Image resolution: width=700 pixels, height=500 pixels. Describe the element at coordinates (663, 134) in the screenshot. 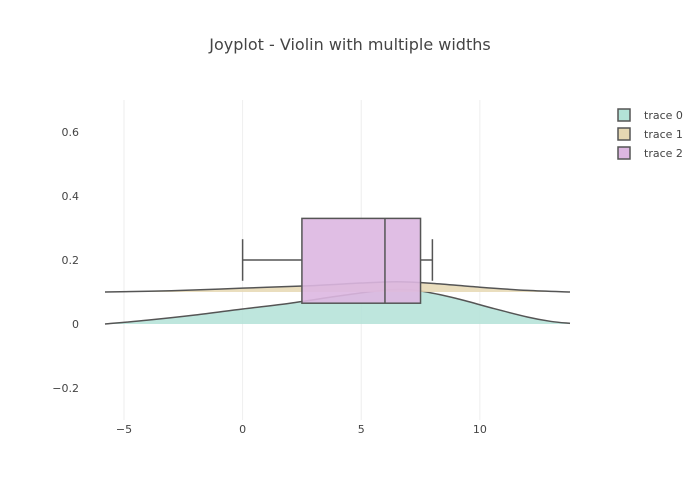

I see `legend-label: trace 1` at that location.